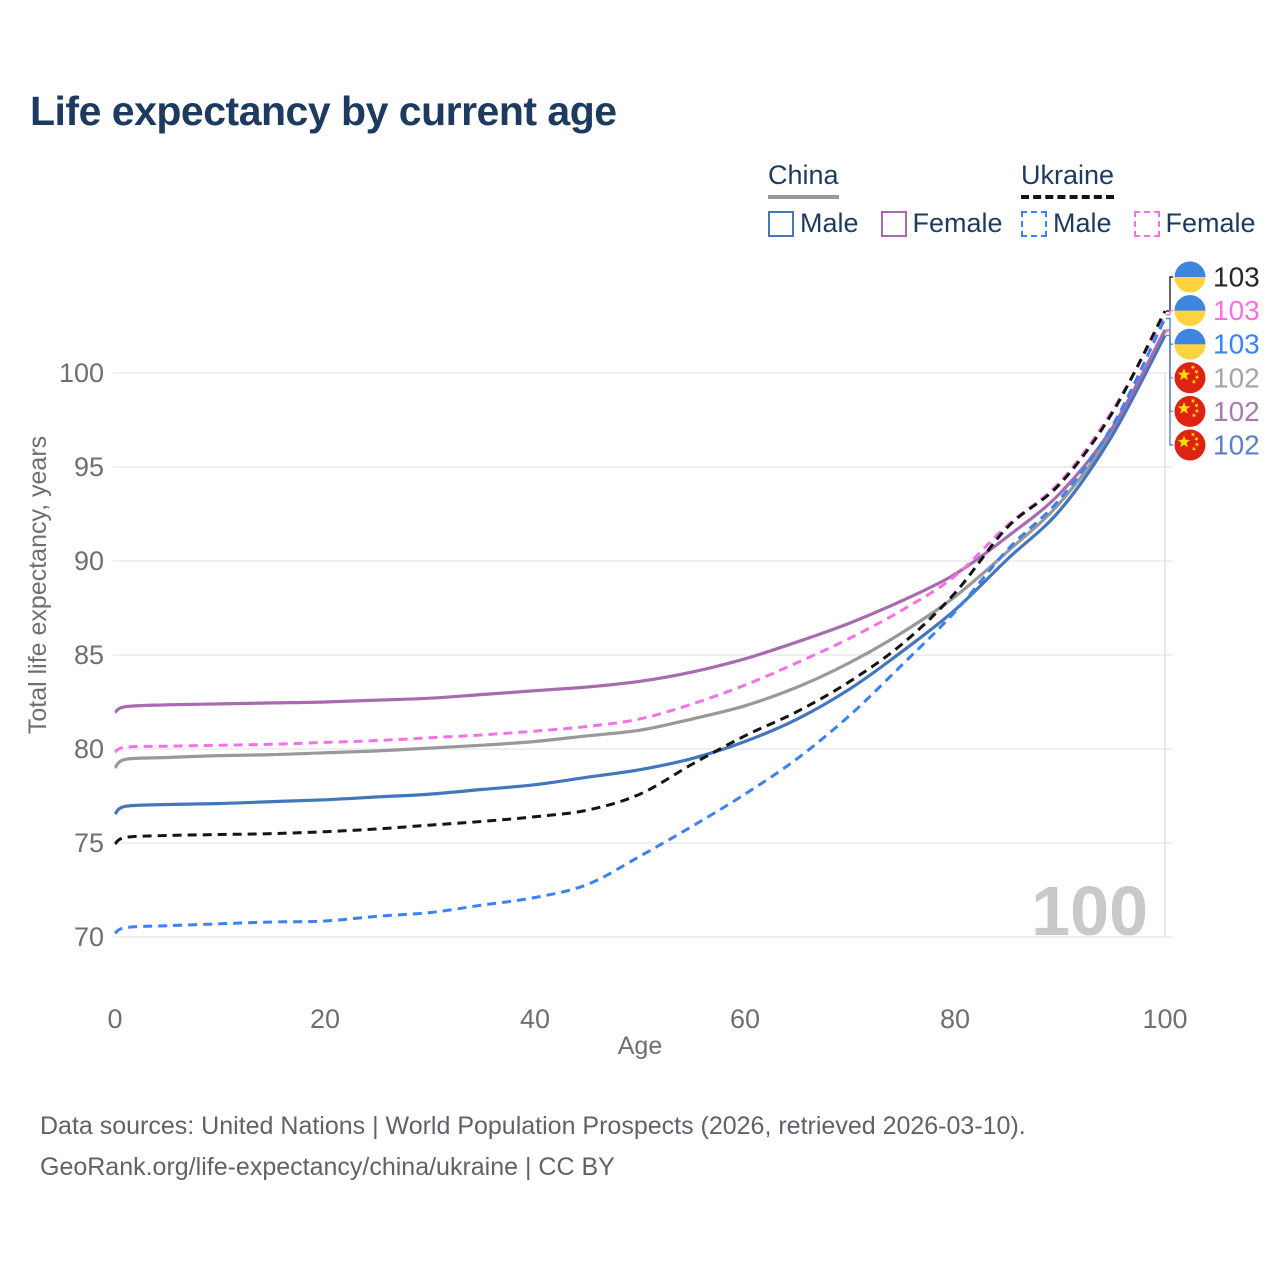 This screenshot has width=1280, height=1280. I want to click on y-tick-label: 90, so click(89, 561).